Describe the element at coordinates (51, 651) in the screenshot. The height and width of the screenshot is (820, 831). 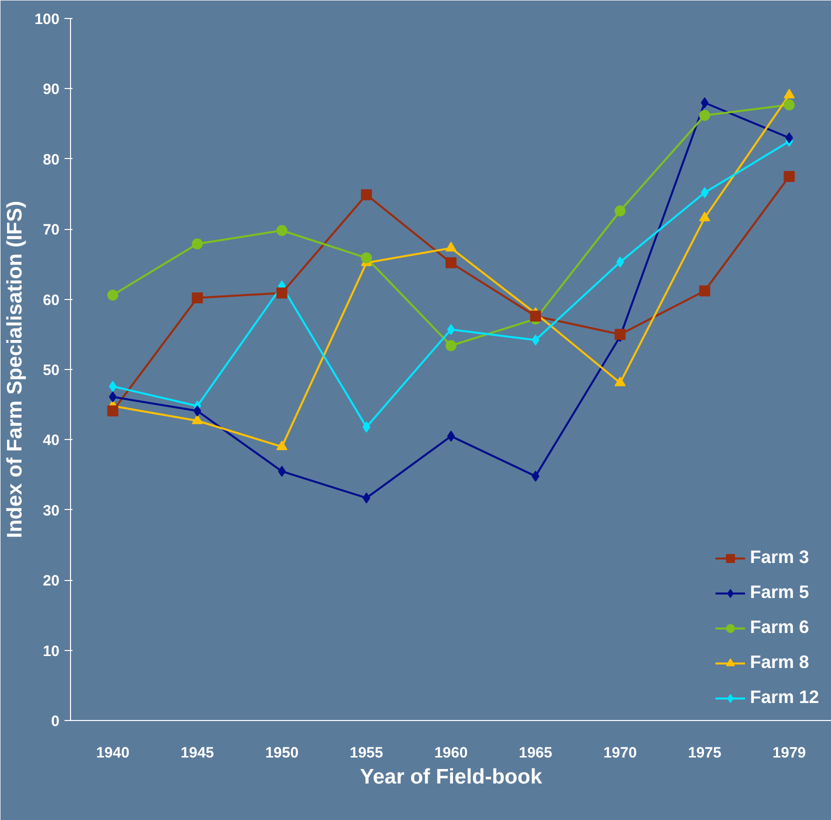
I see `y-tick-label: 10` at that location.